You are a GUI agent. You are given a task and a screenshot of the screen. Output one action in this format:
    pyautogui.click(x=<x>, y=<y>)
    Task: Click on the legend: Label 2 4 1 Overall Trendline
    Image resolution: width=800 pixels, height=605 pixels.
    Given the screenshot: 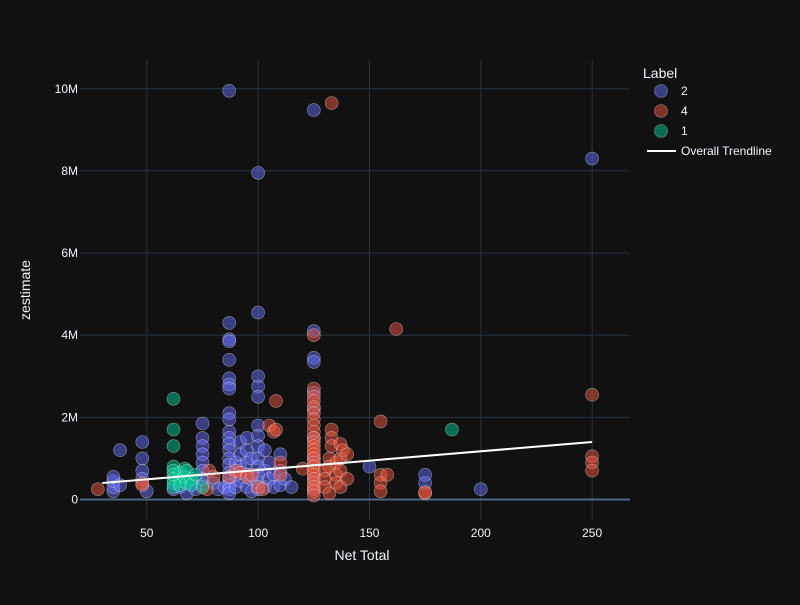 What is the action you would take?
    pyautogui.click(x=707, y=111)
    